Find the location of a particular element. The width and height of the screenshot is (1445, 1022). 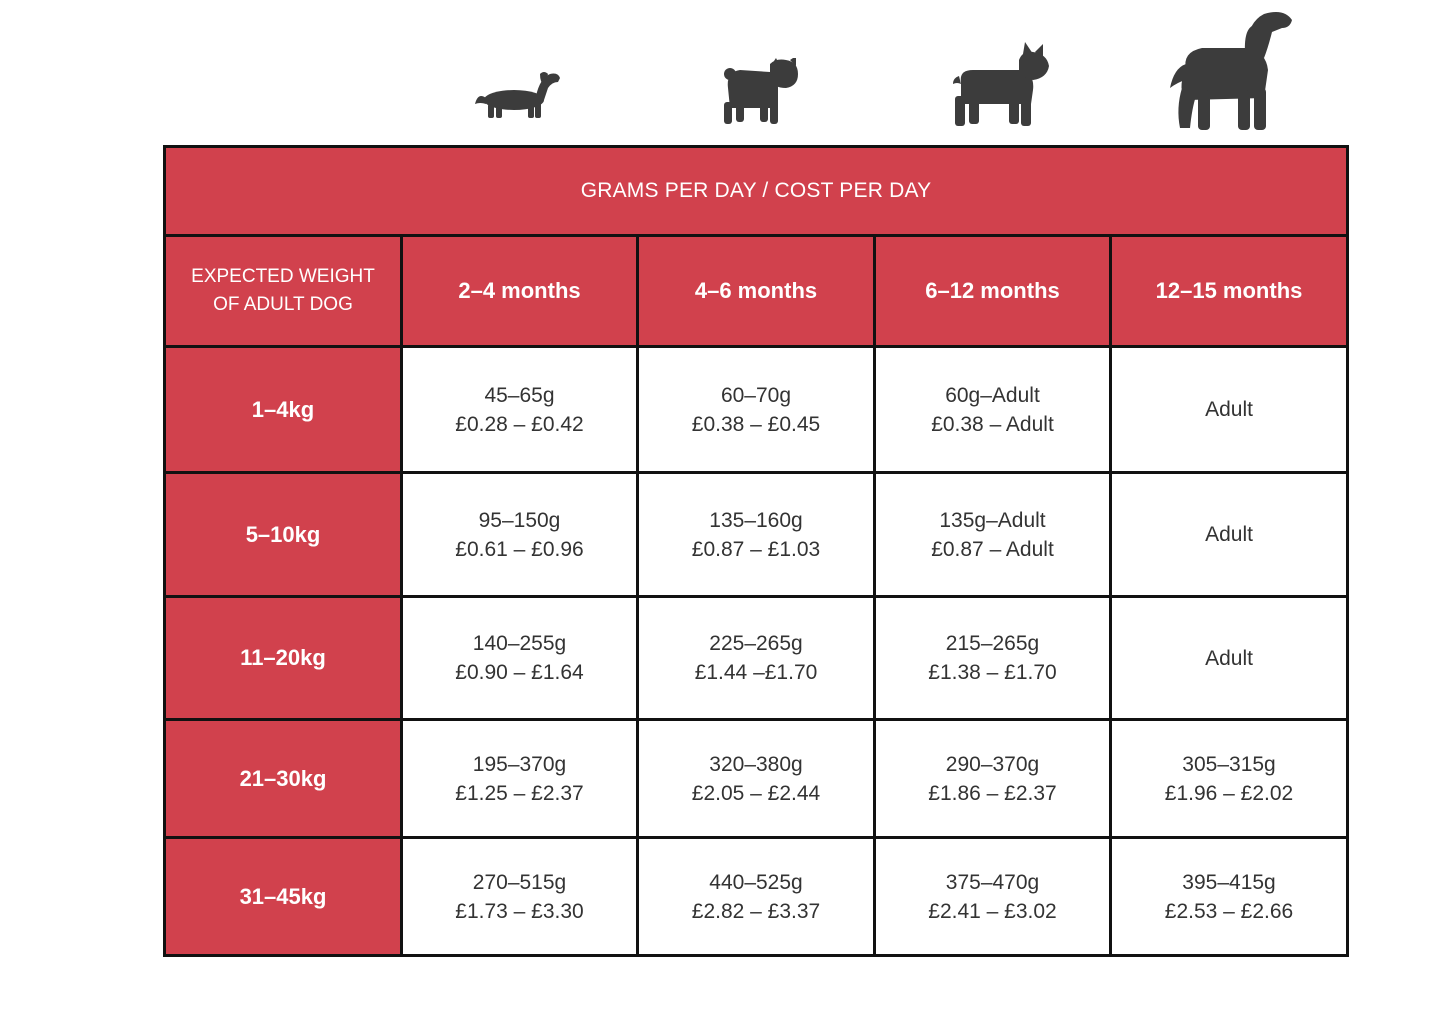

cost-value: £1.38 – £1.70 is located at coordinates (992, 672).